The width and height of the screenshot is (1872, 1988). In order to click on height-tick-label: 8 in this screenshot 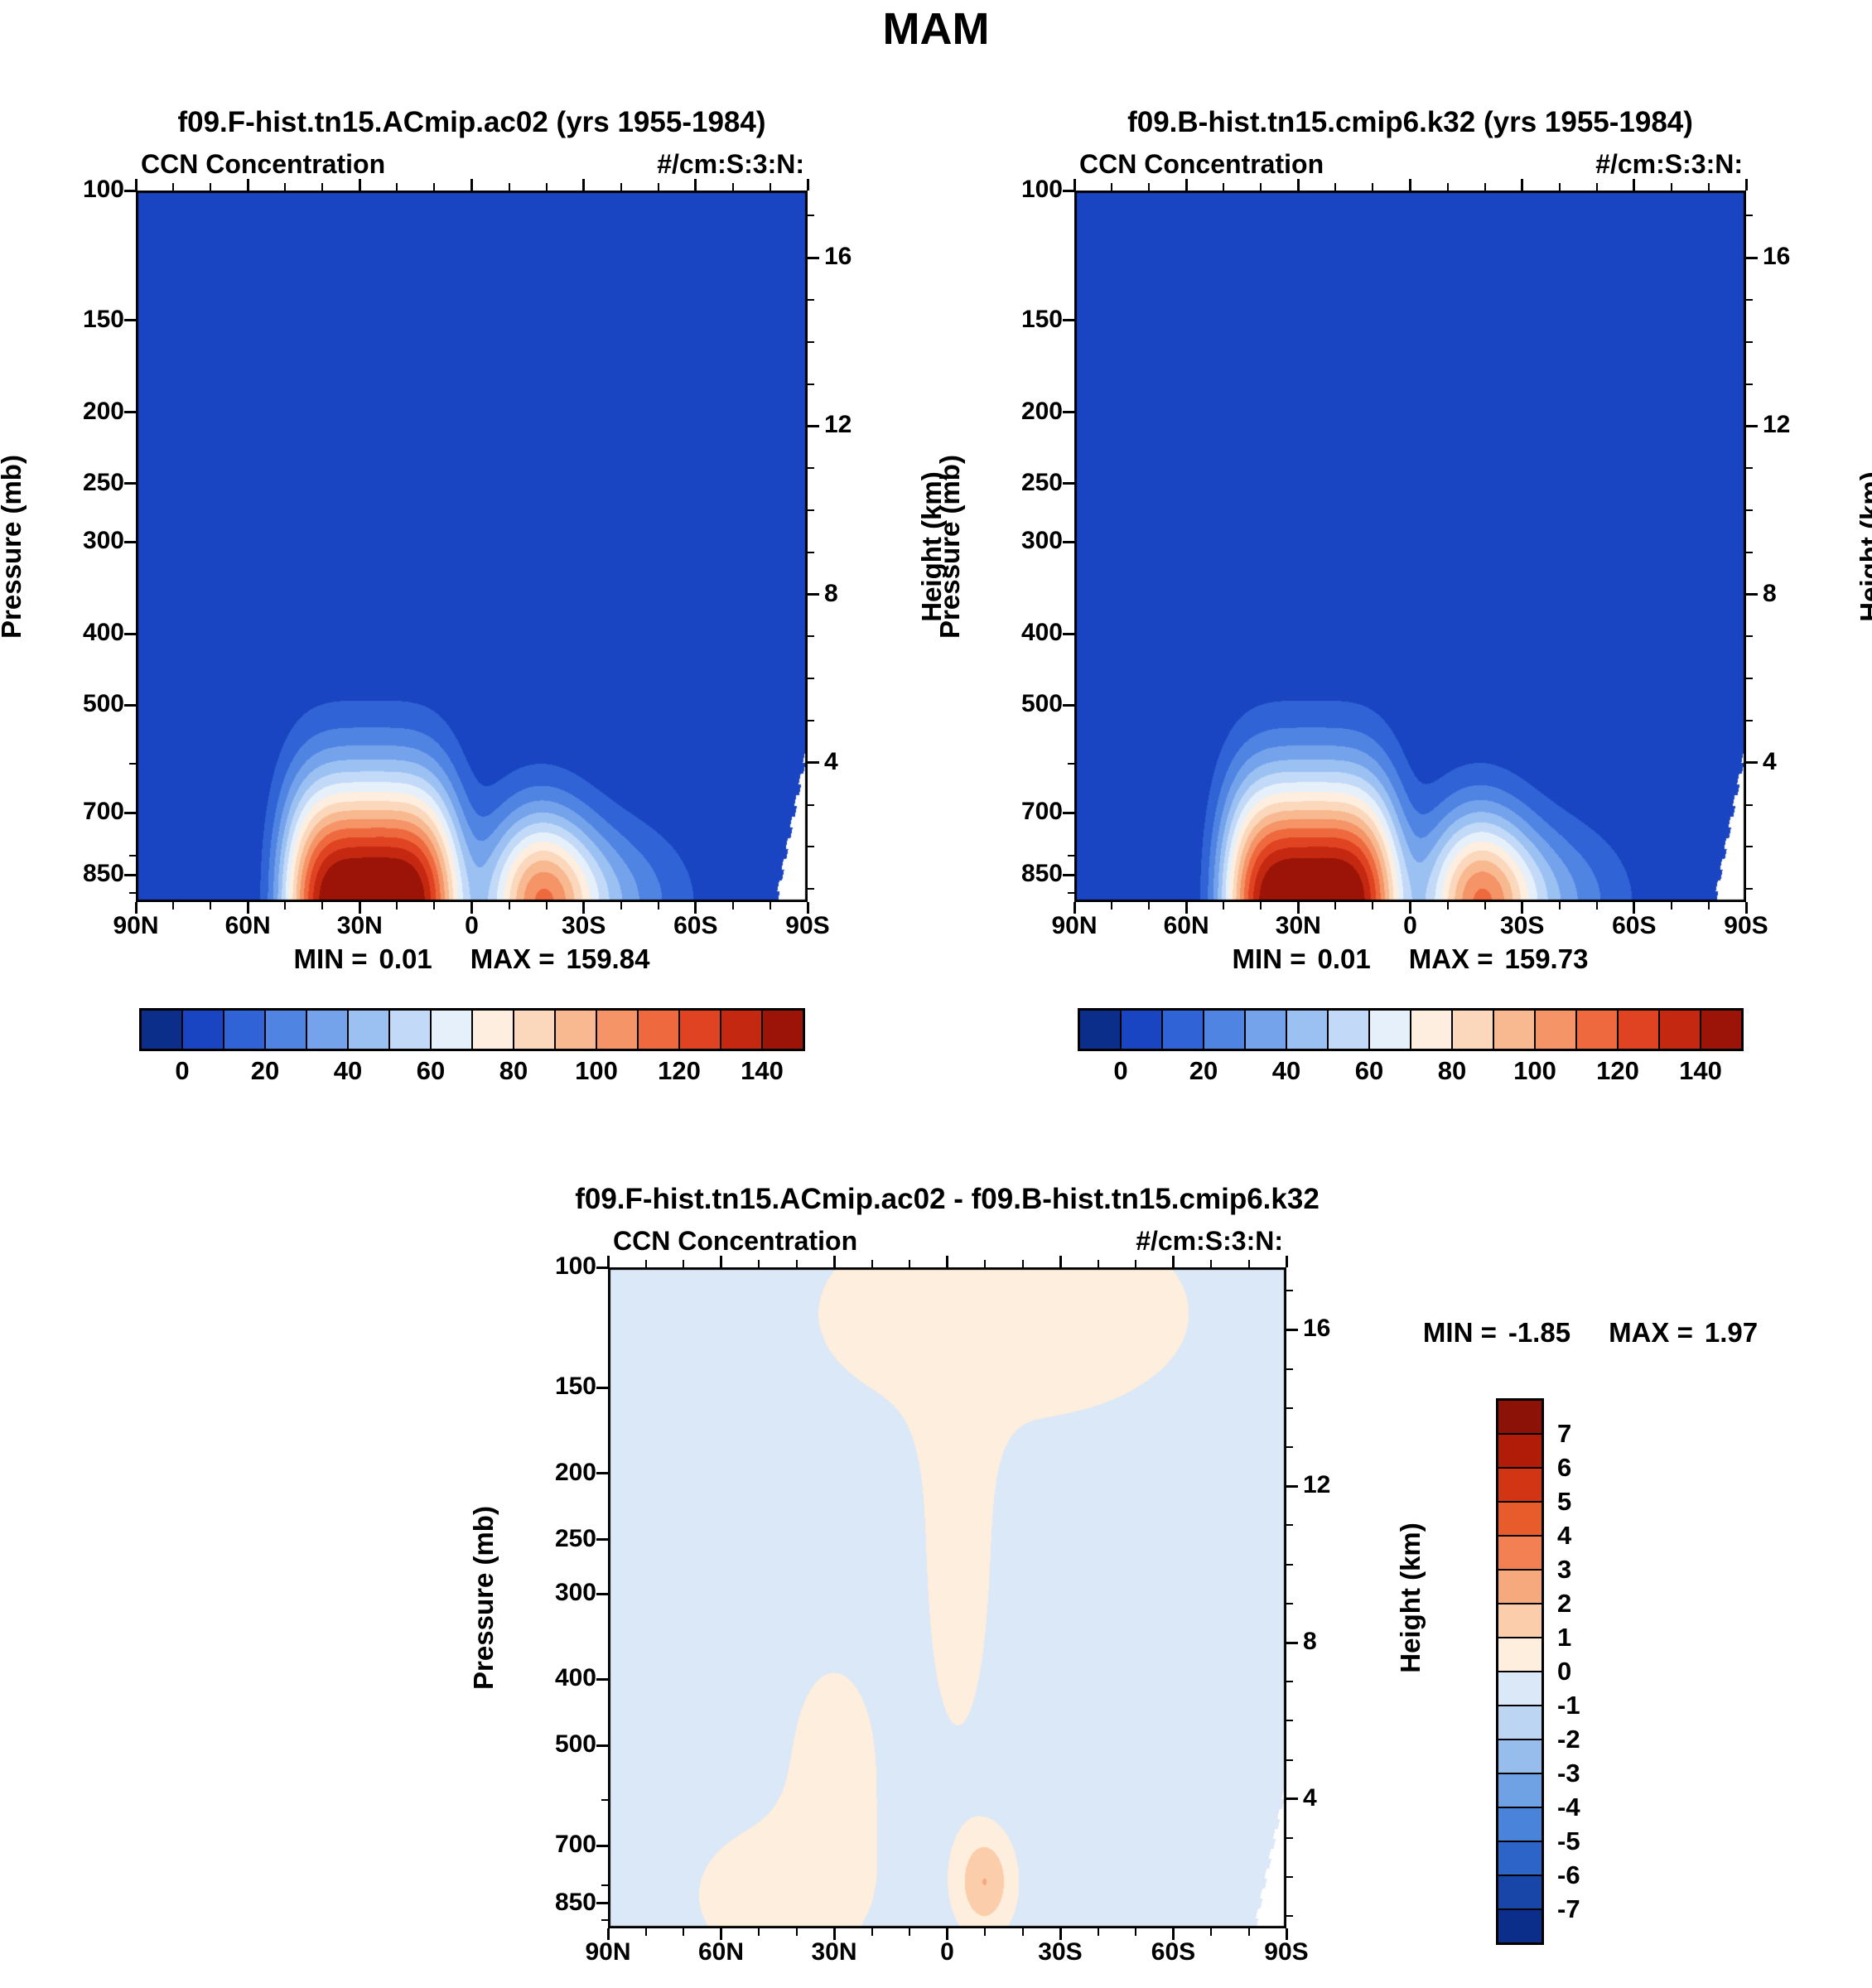, I will do `click(1770, 593)`.